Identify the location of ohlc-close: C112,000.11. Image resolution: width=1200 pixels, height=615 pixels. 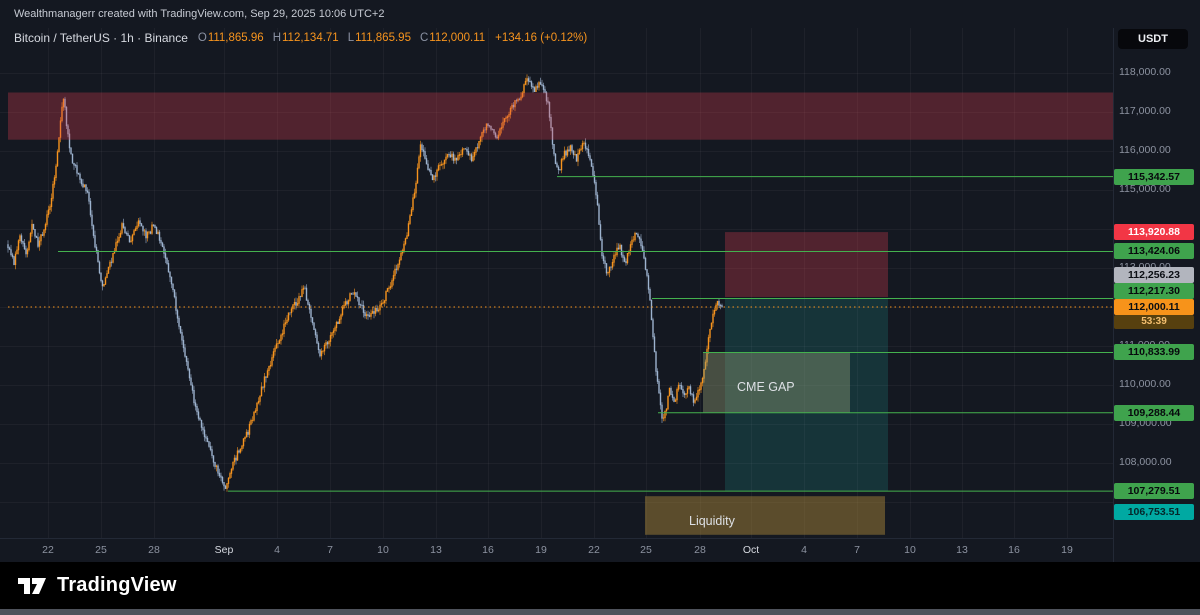
(452, 38).